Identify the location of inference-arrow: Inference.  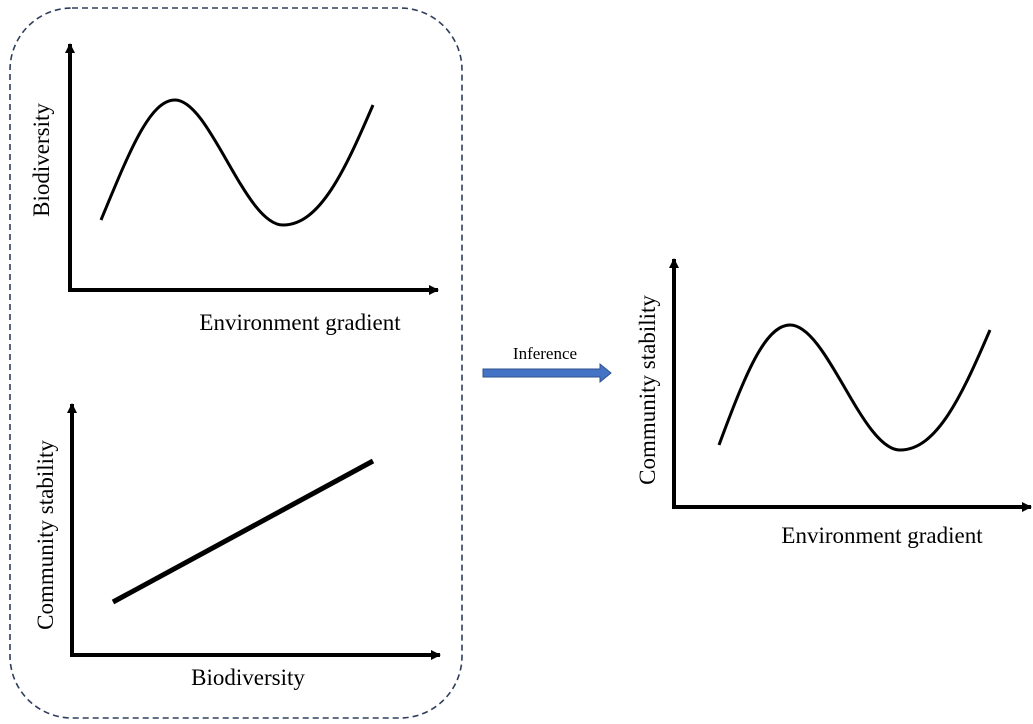
(547, 364).